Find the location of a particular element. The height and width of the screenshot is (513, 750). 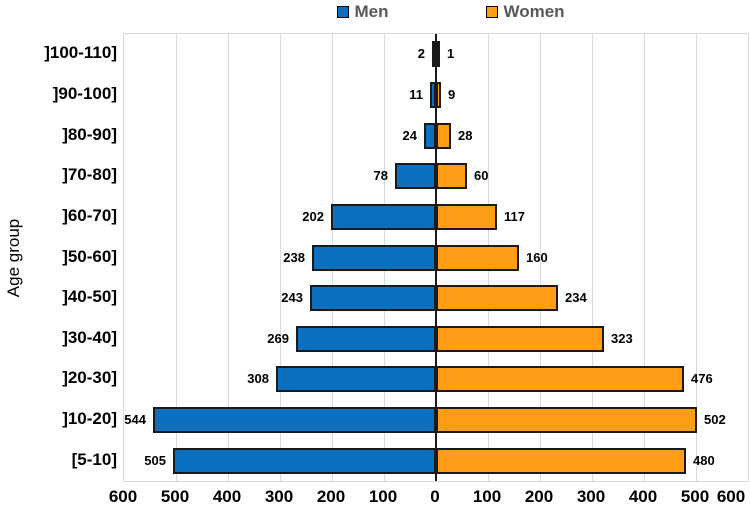

men-value-label: 202 is located at coordinates (313, 216).